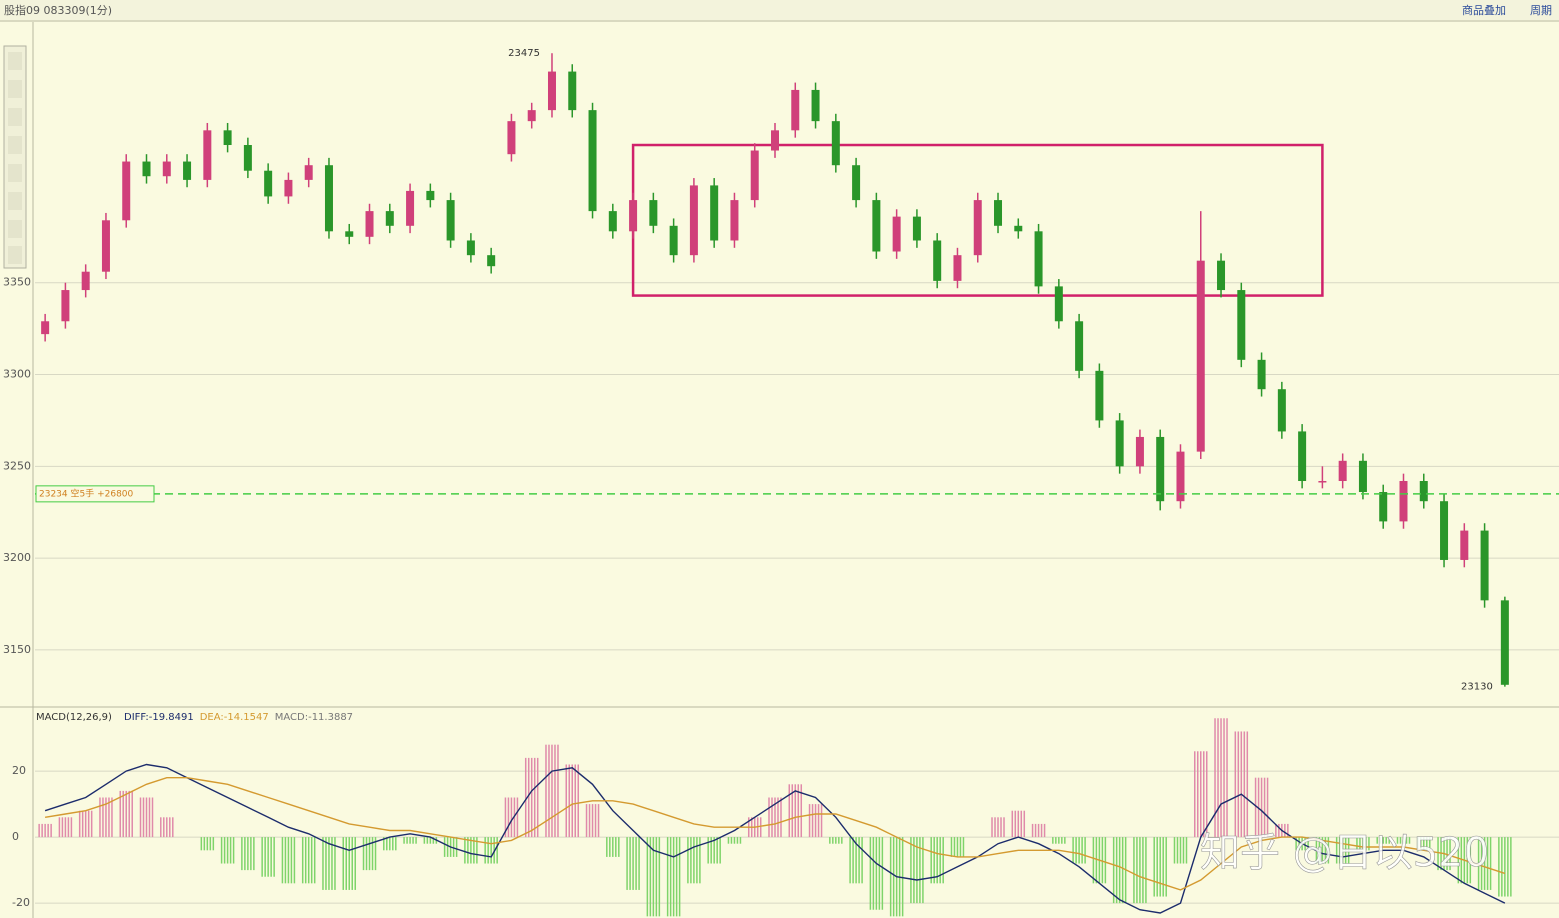 The width and height of the screenshot is (1559, 918). Describe the element at coordinates (21, 902) in the screenshot. I see `y-tick-label: -20` at that location.